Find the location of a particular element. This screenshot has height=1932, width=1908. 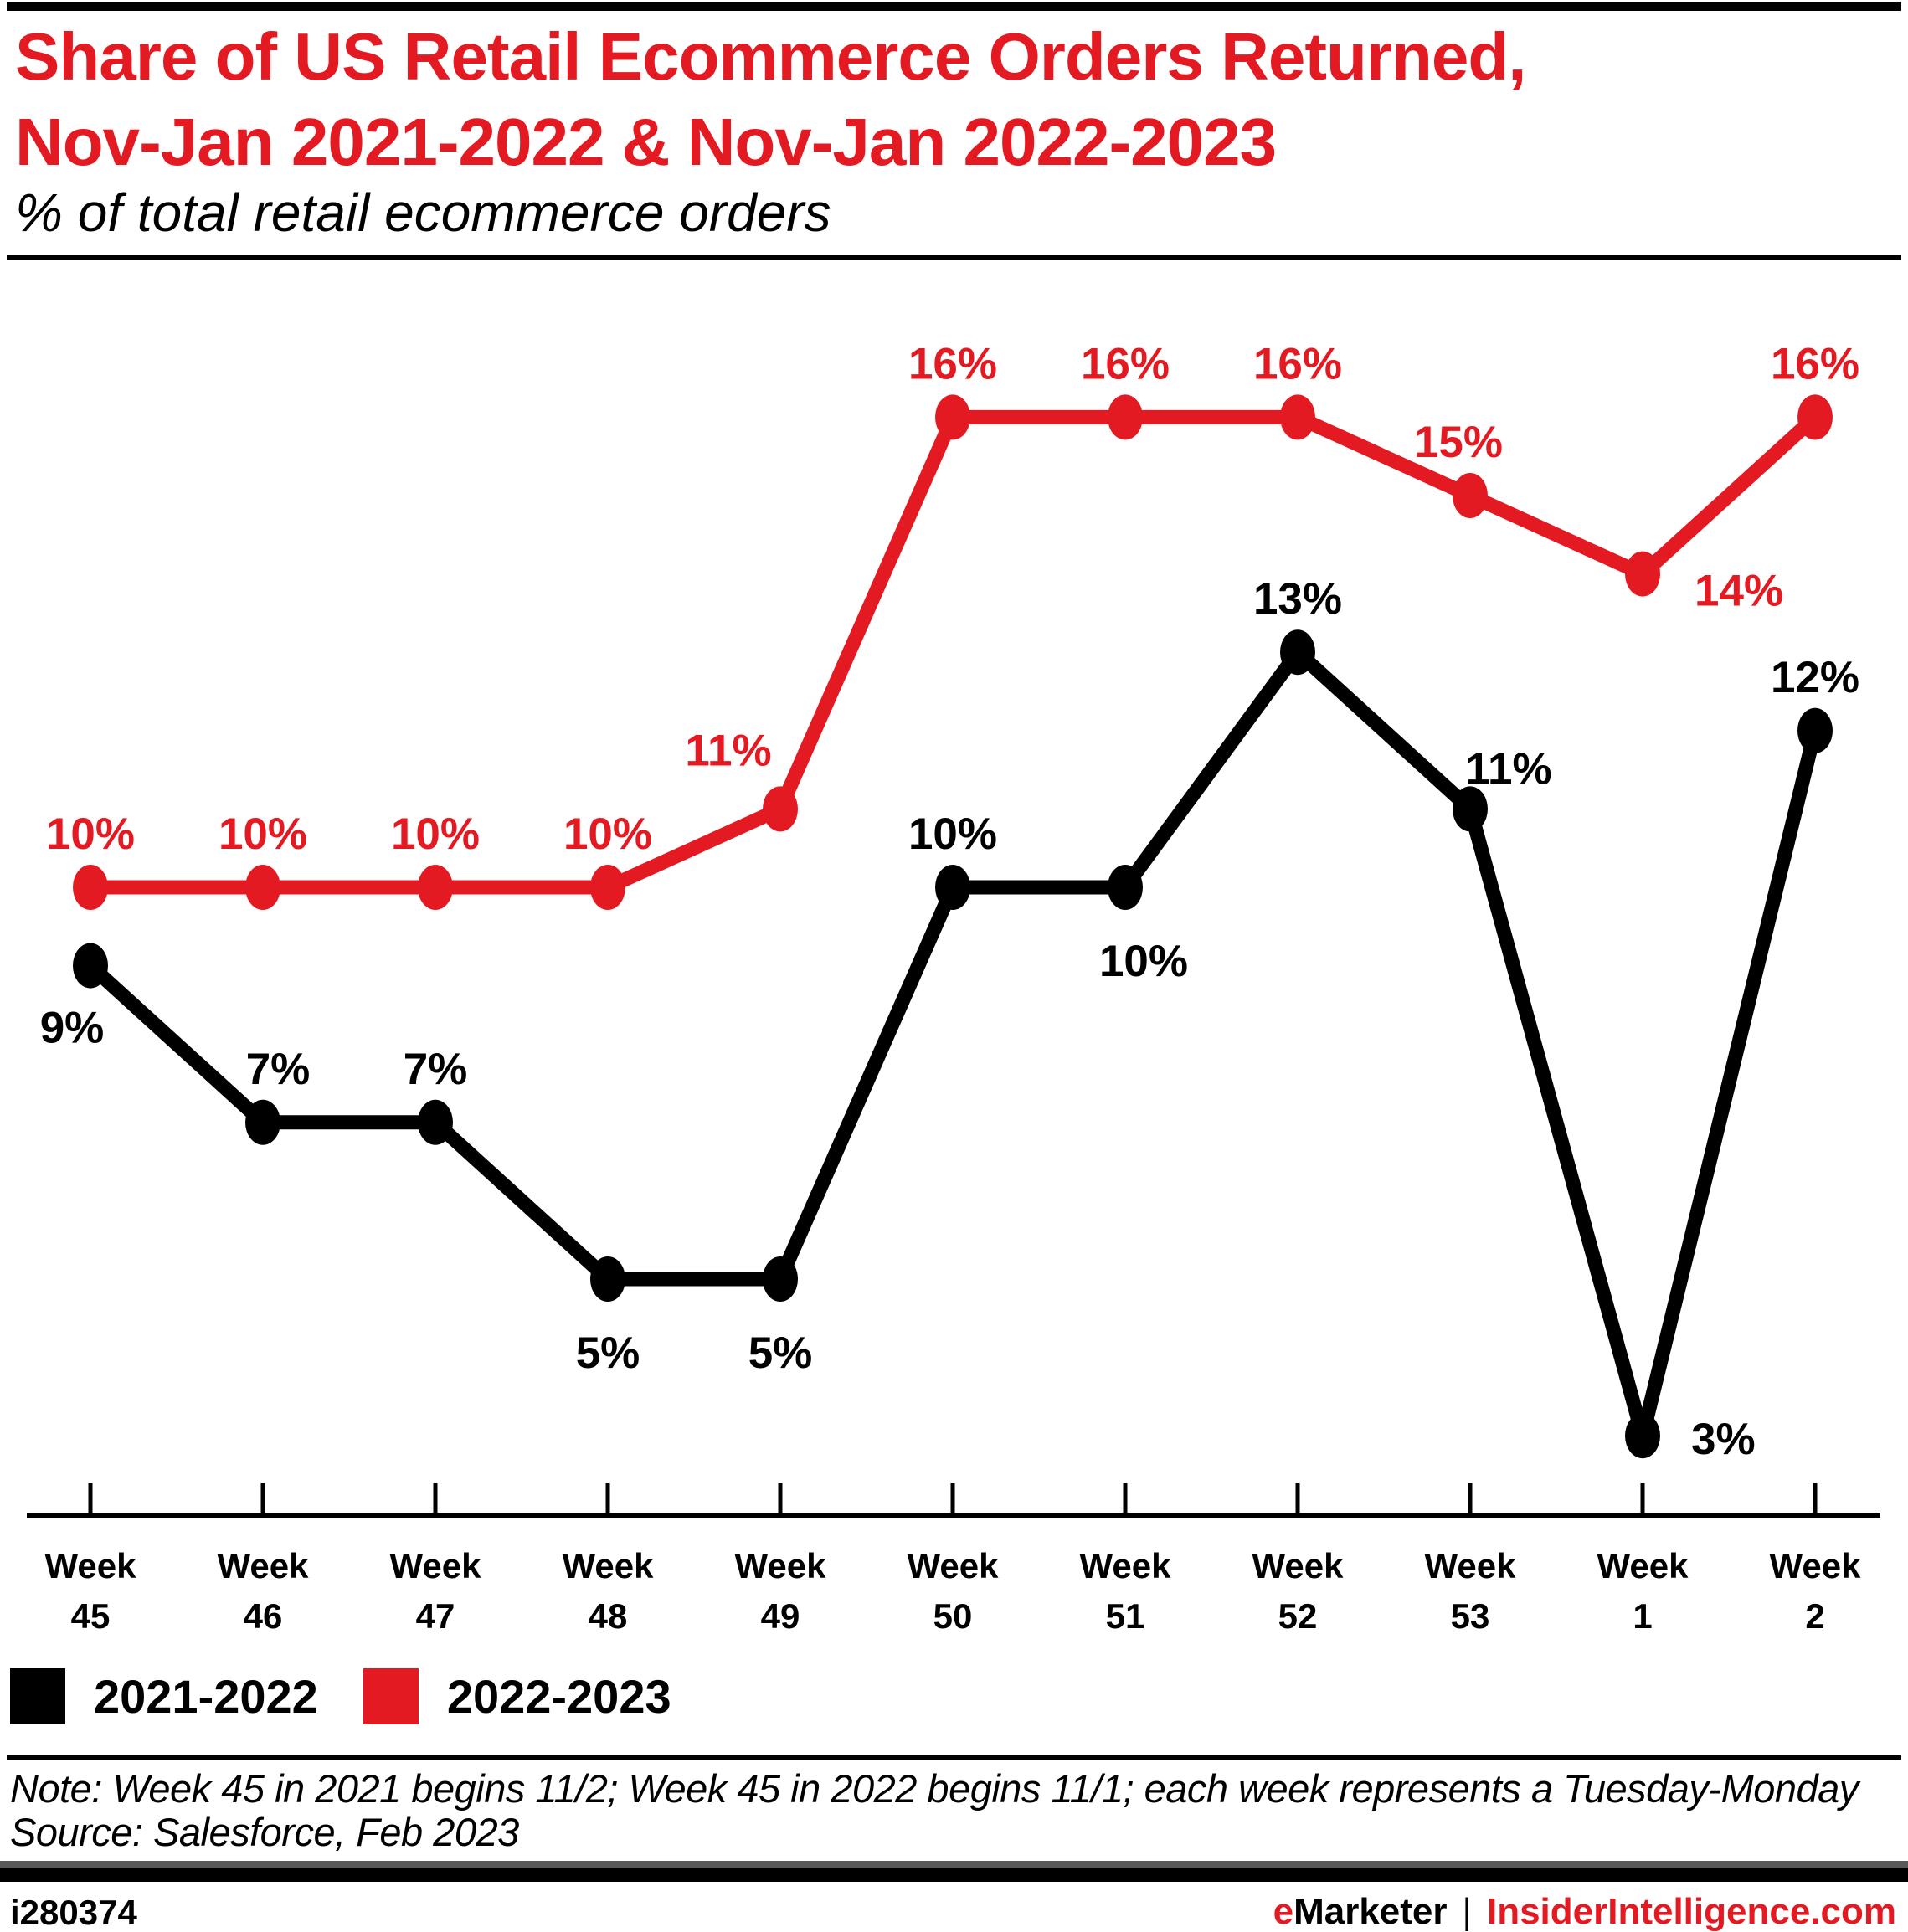

data-label-2021-2022: 12% is located at coordinates (1815, 678).